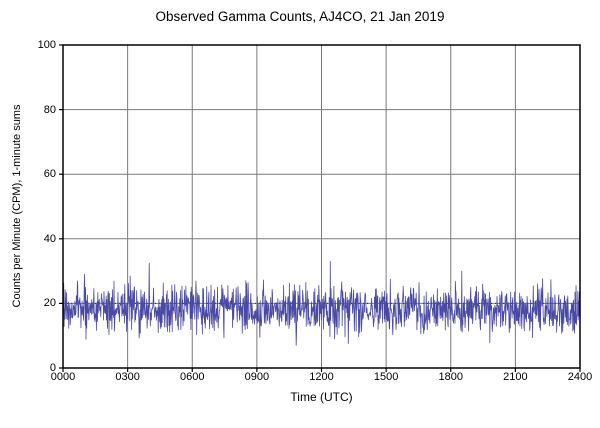 This screenshot has height=428, width=600. Describe the element at coordinates (321, 377) in the screenshot. I see `x-tick-label: 1200` at that location.